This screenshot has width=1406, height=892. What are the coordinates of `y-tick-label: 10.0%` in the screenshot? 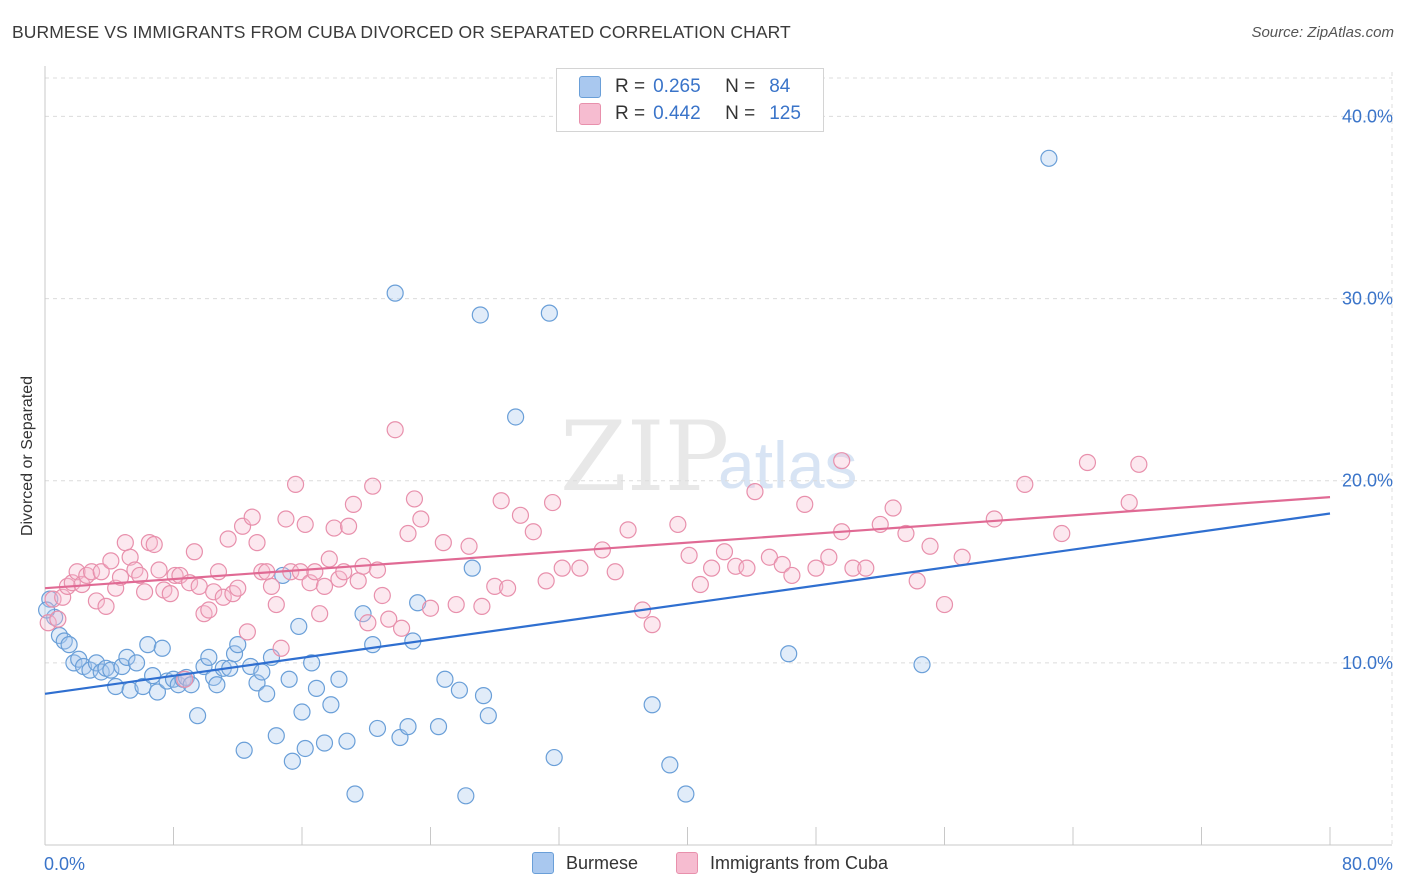 It's located at (1367, 663).